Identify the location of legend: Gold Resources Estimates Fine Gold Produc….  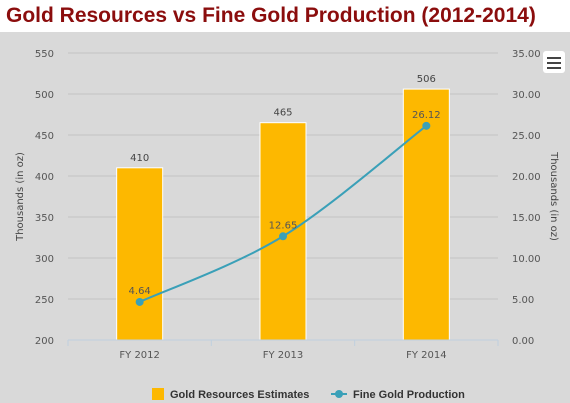
(308, 394).